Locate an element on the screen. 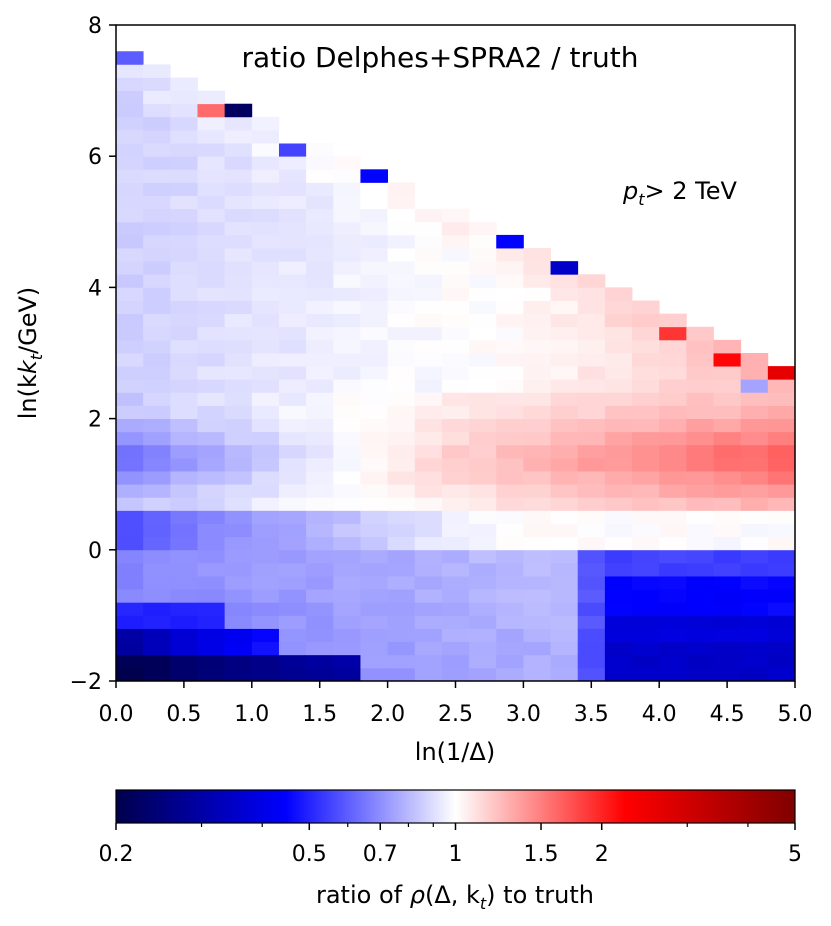 The image size is (831, 926). pt-annotation: pt> 2 TeV is located at coordinates (680, 193).